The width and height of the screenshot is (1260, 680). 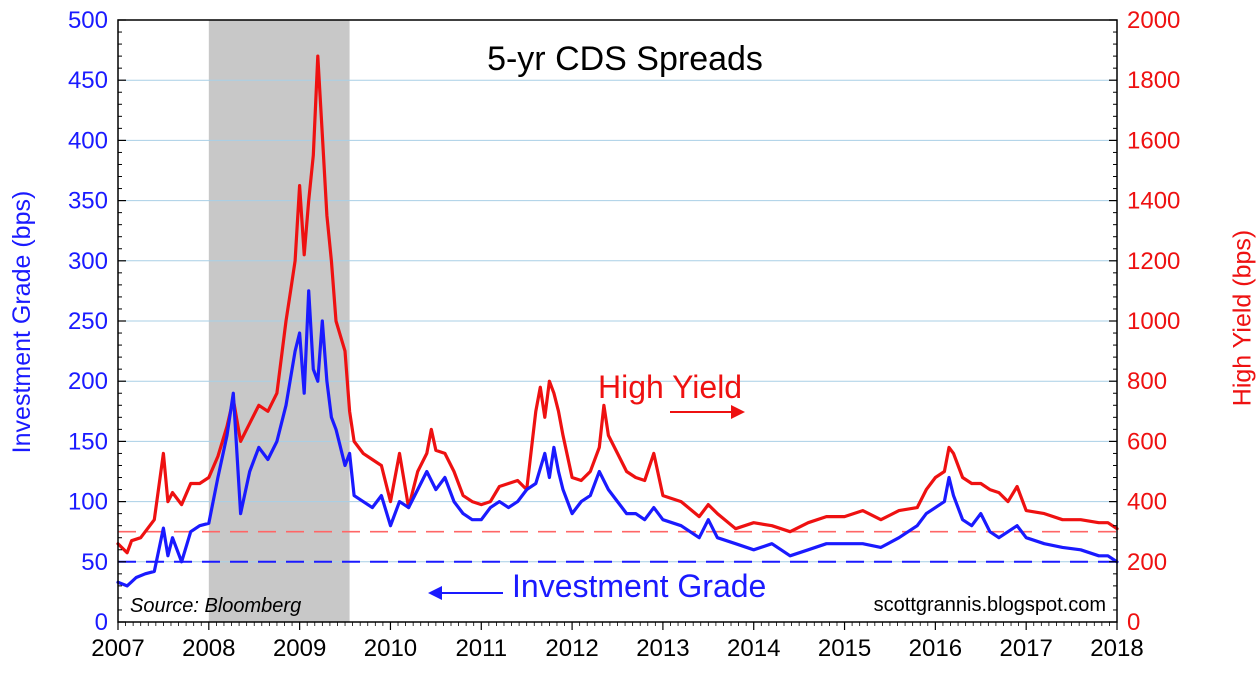 What do you see at coordinates (707, 412) in the screenshot?
I see `right-arrow-icon` at bounding box center [707, 412].